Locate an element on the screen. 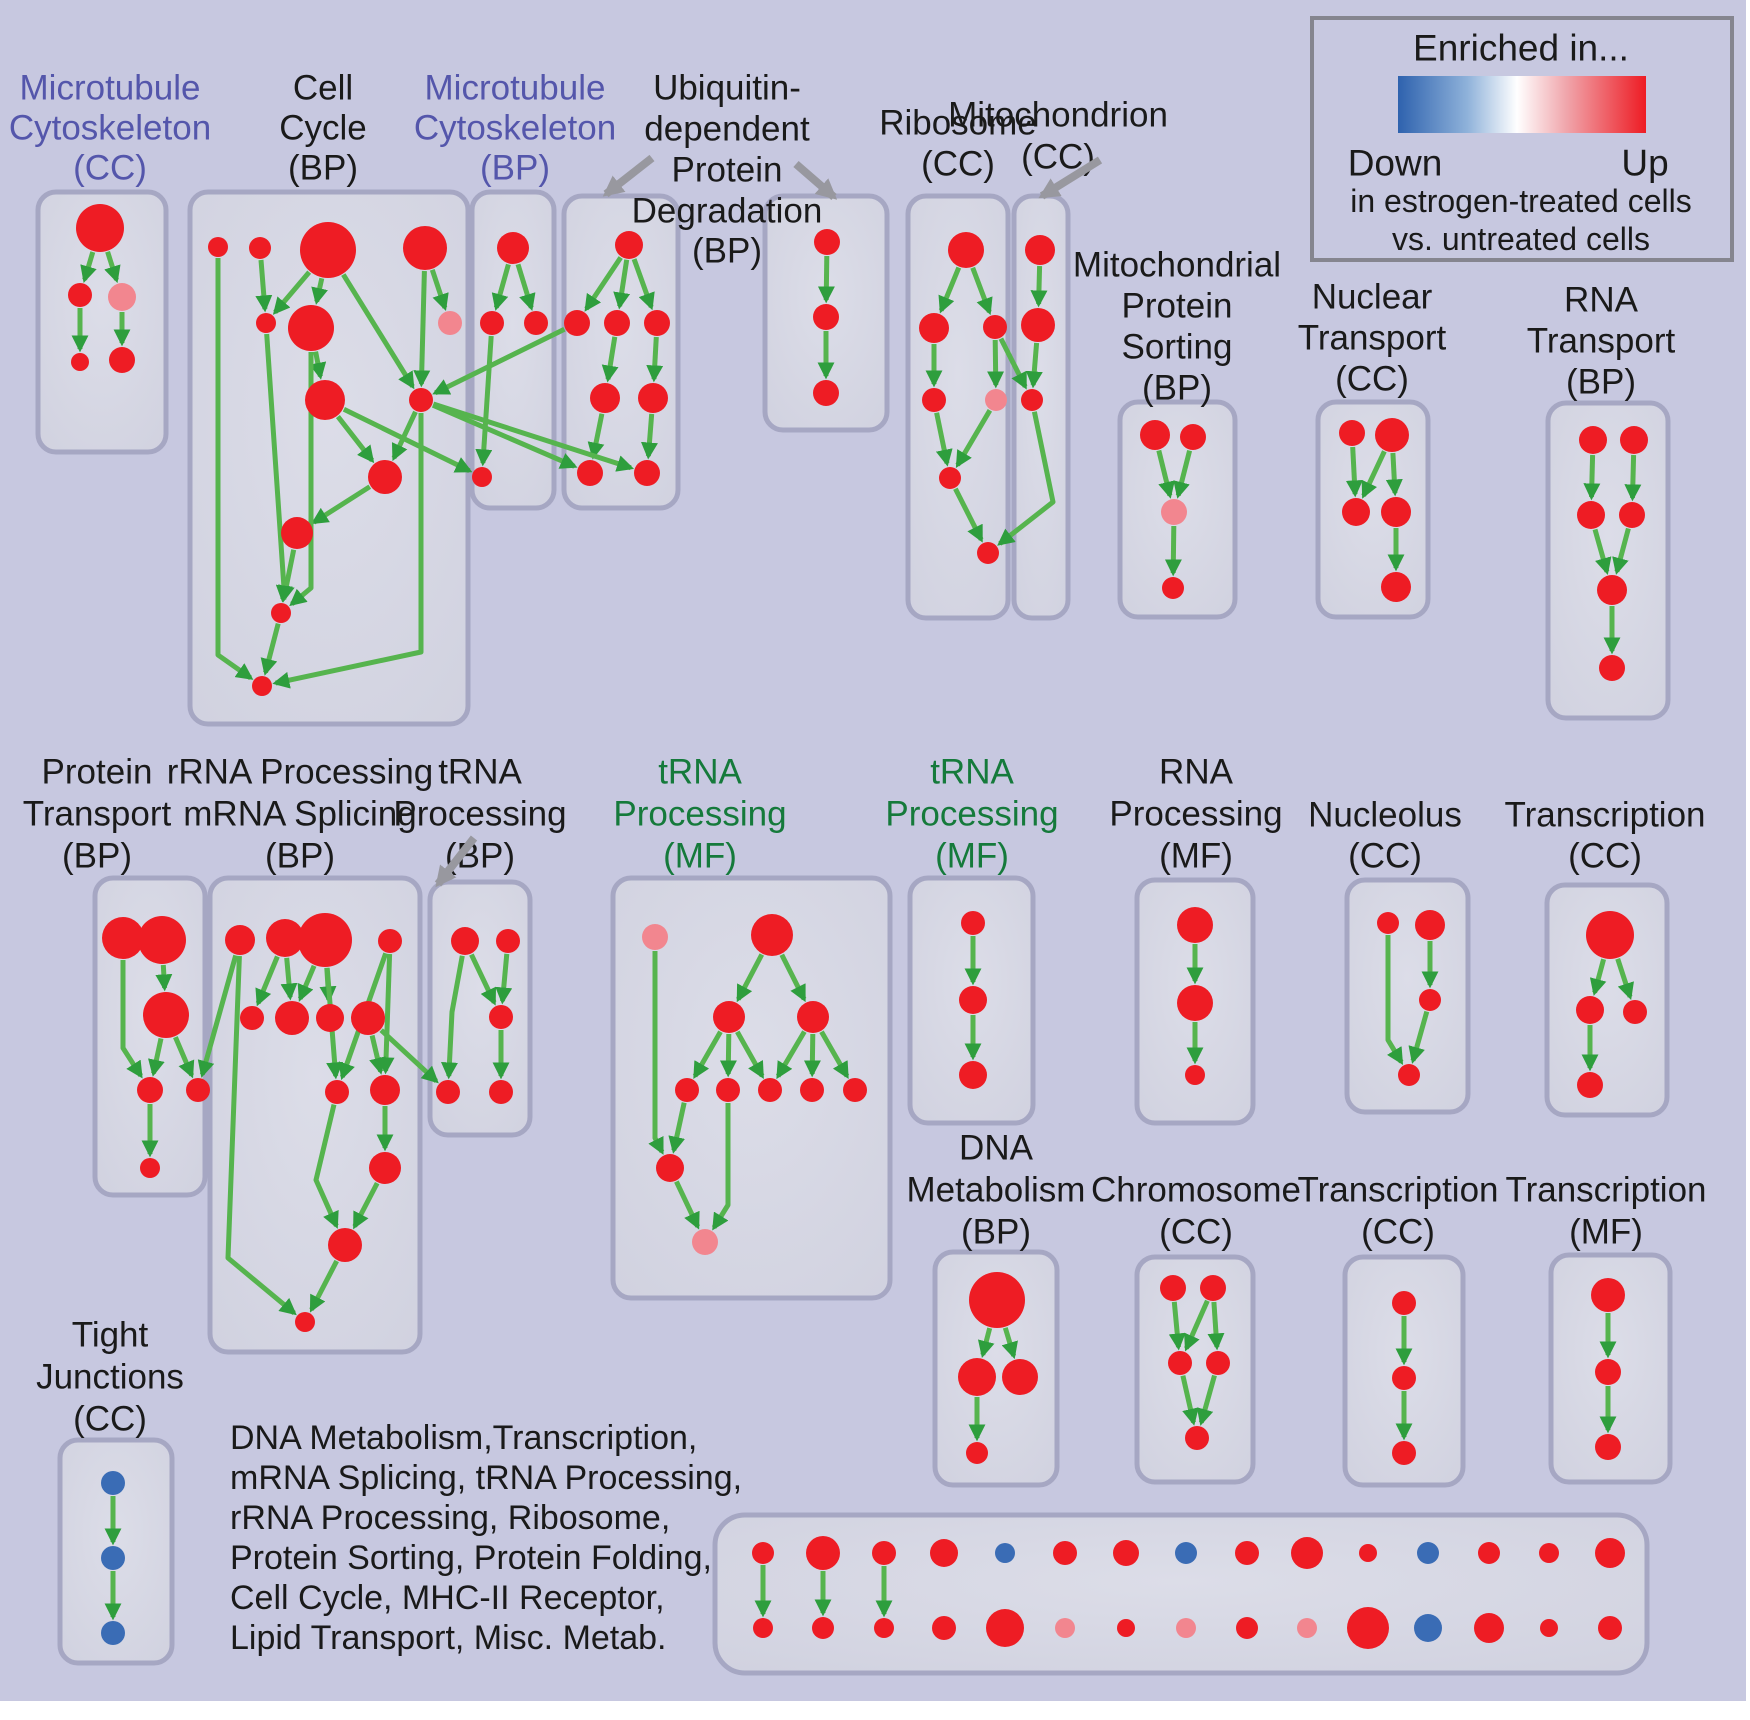 The height and width of the screenshot is (1720, 1750). cluster-label-microtubule-cc-line-1: Cytoskeleton is located at coordinates (110, 128).